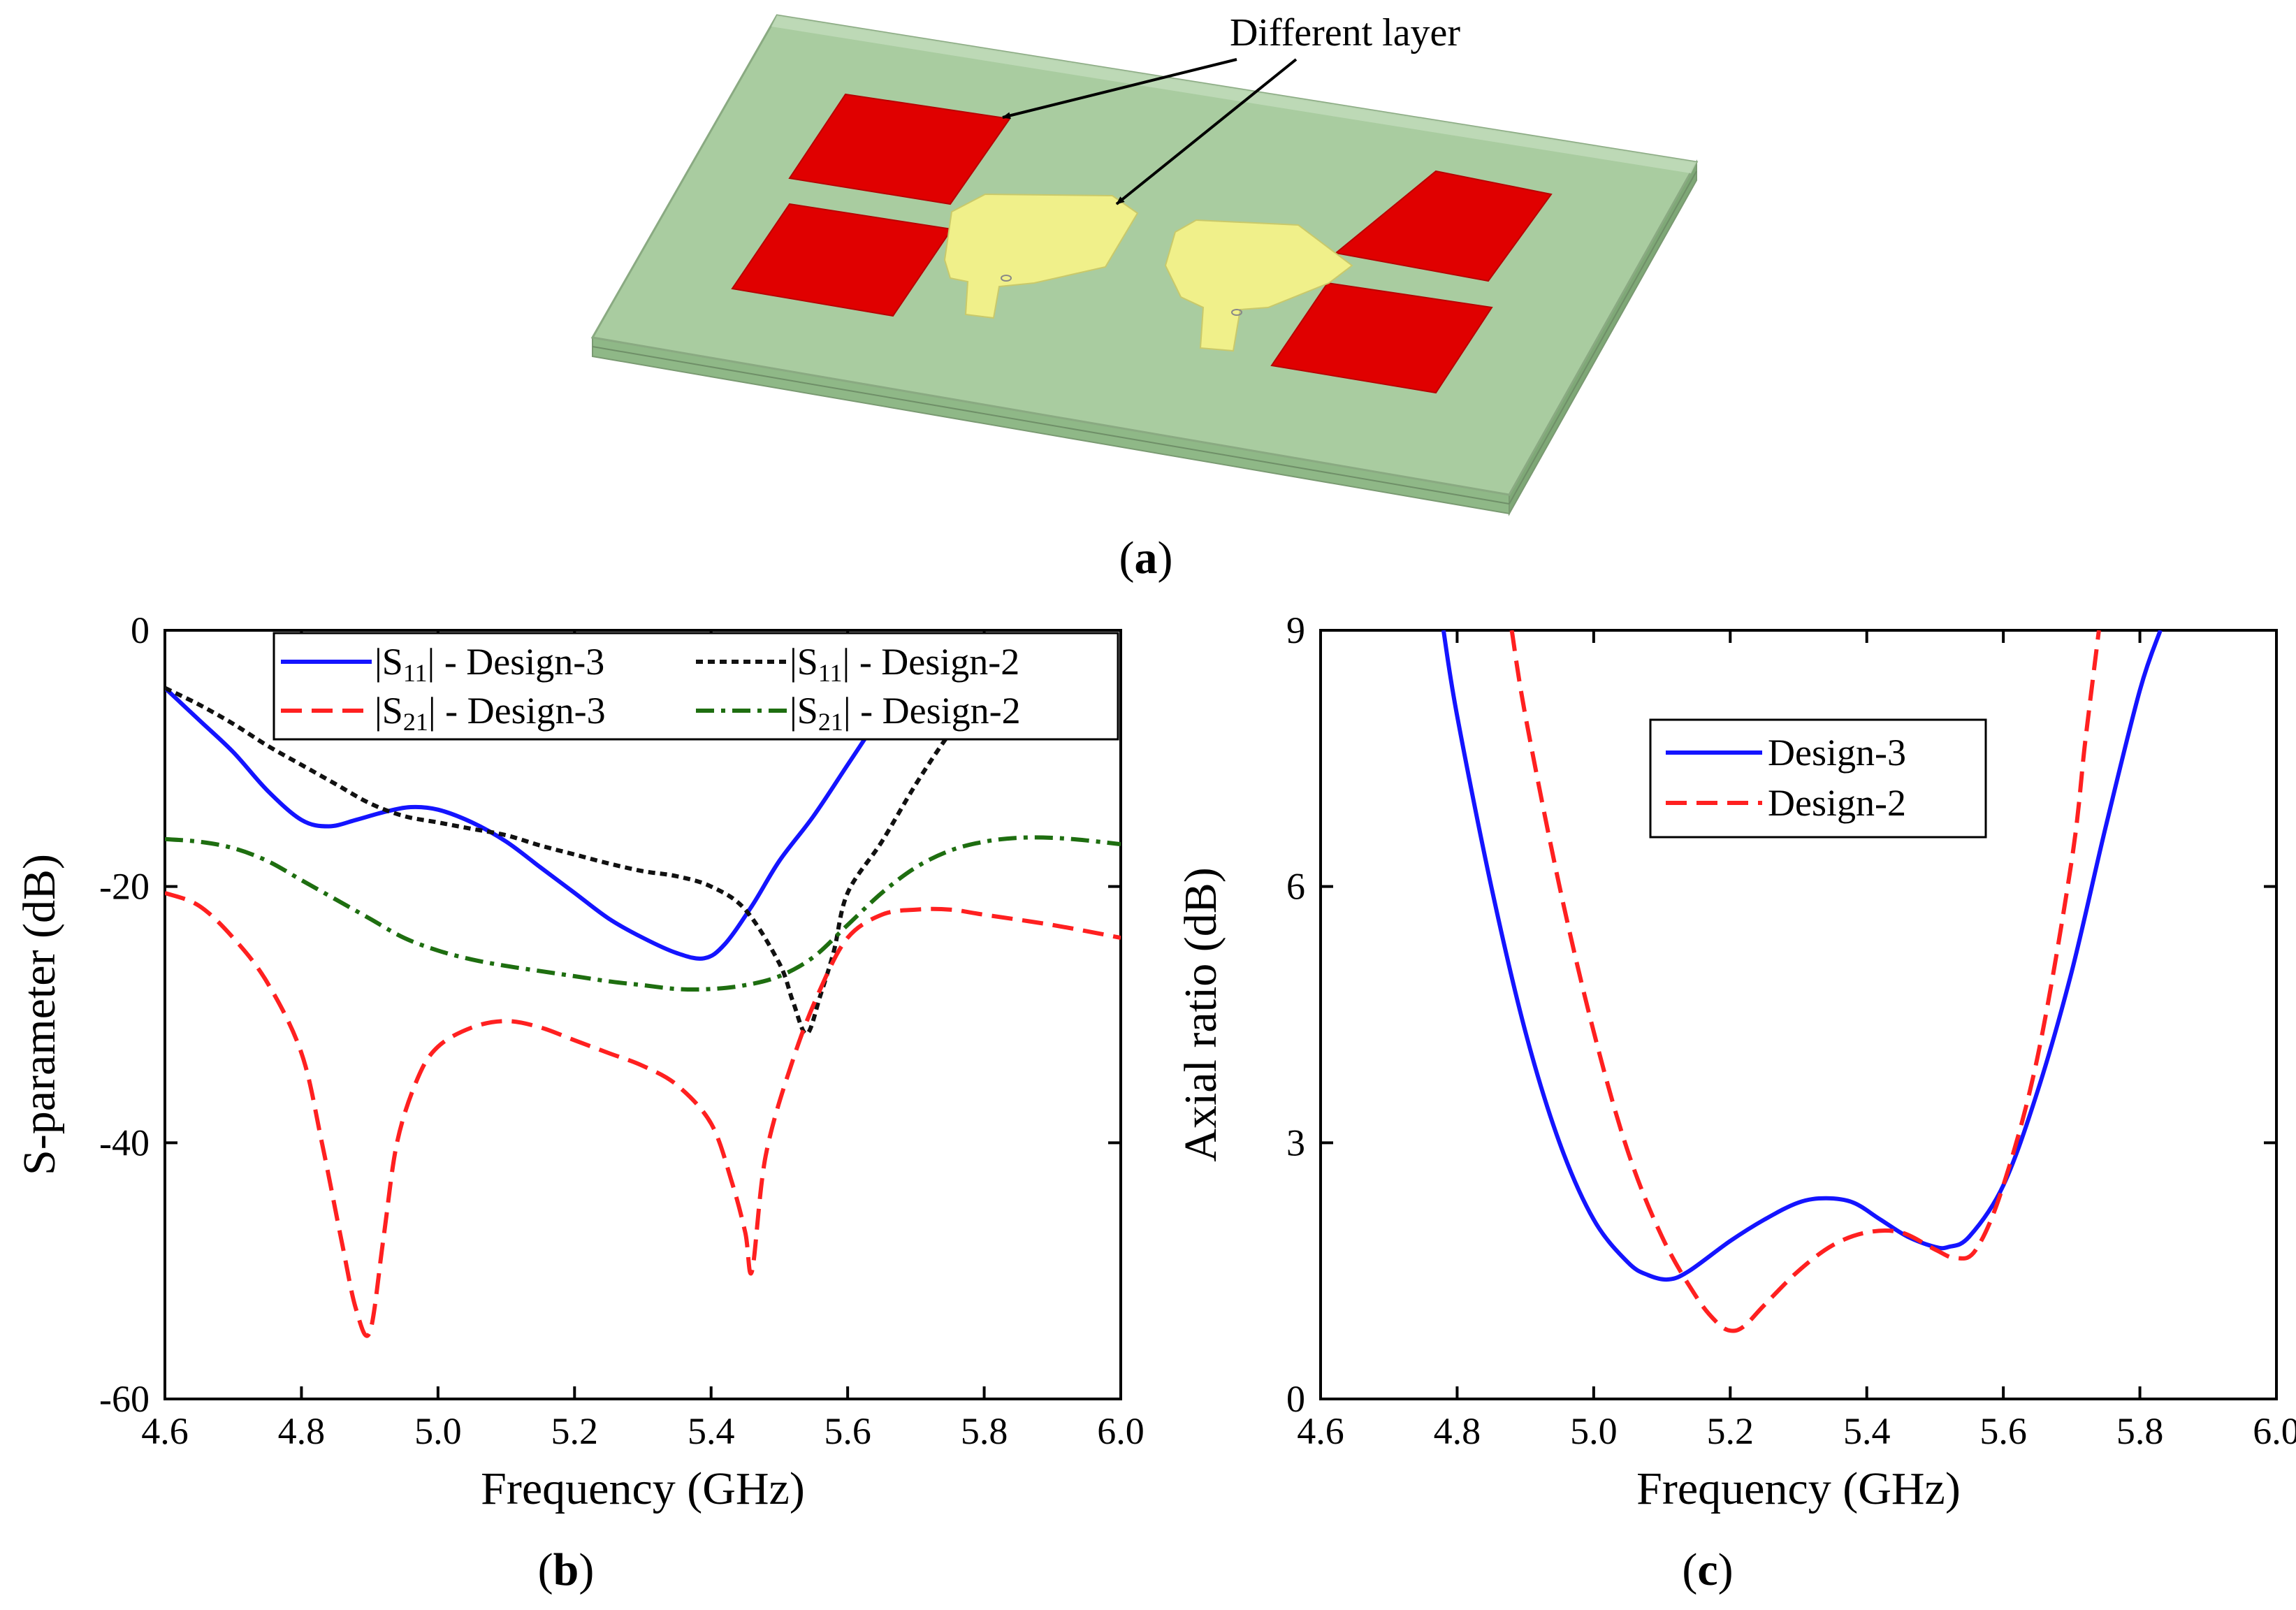  Describe the element at coordinates (1345, 33) in the screenshot. I see `annotation-different-layer: Different layer` at that location.